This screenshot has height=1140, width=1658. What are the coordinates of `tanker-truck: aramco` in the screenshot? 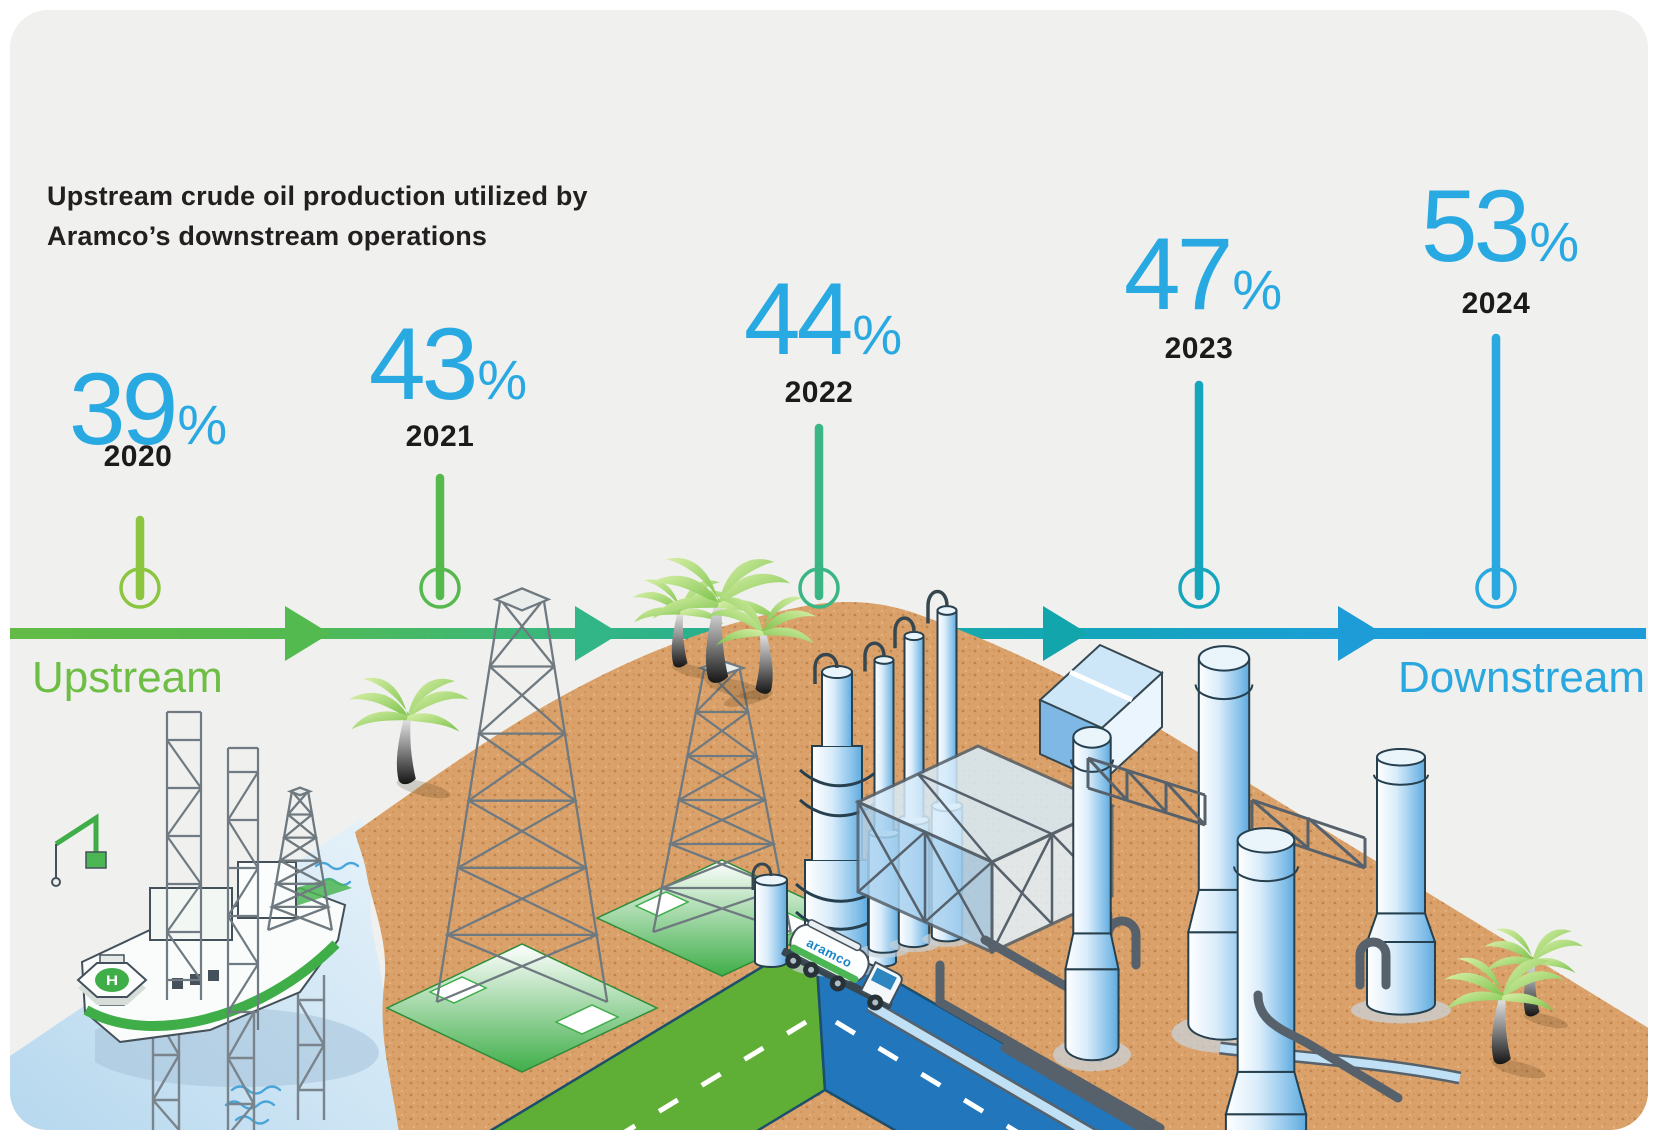 It's located at (842, 965).